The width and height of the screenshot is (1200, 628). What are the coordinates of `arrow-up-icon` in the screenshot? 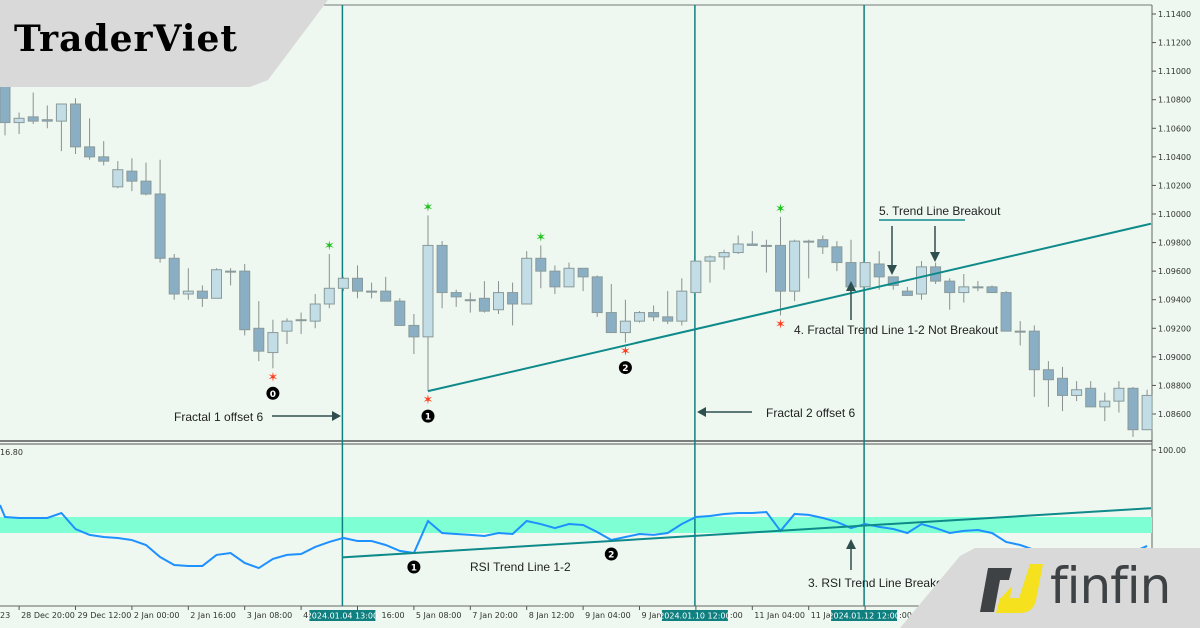 It's located at (851, 554).